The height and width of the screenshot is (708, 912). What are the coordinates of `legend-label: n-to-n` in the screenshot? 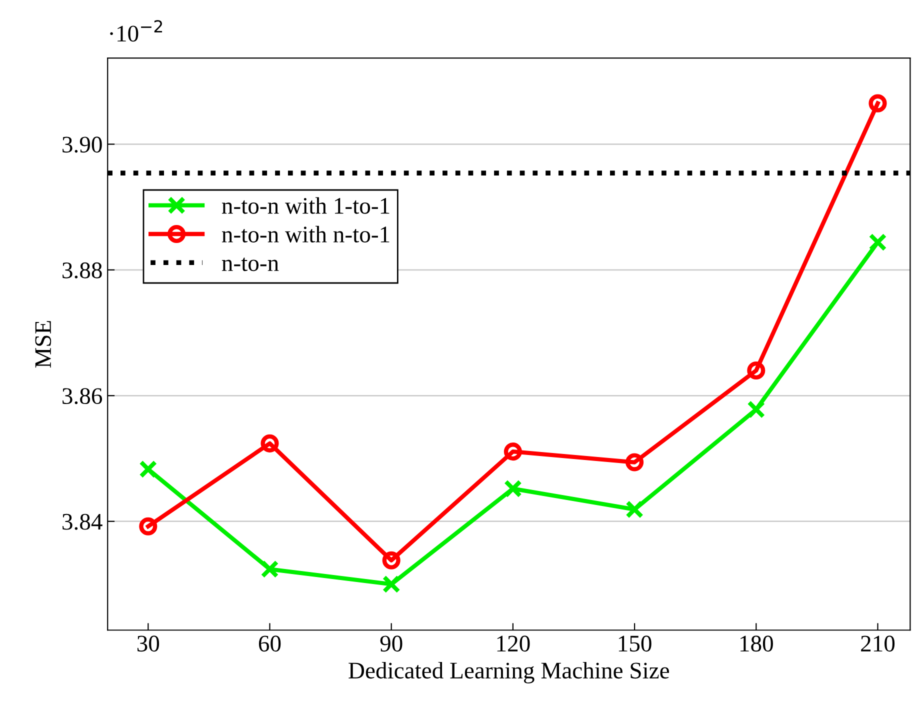 It's located at (250, 265).